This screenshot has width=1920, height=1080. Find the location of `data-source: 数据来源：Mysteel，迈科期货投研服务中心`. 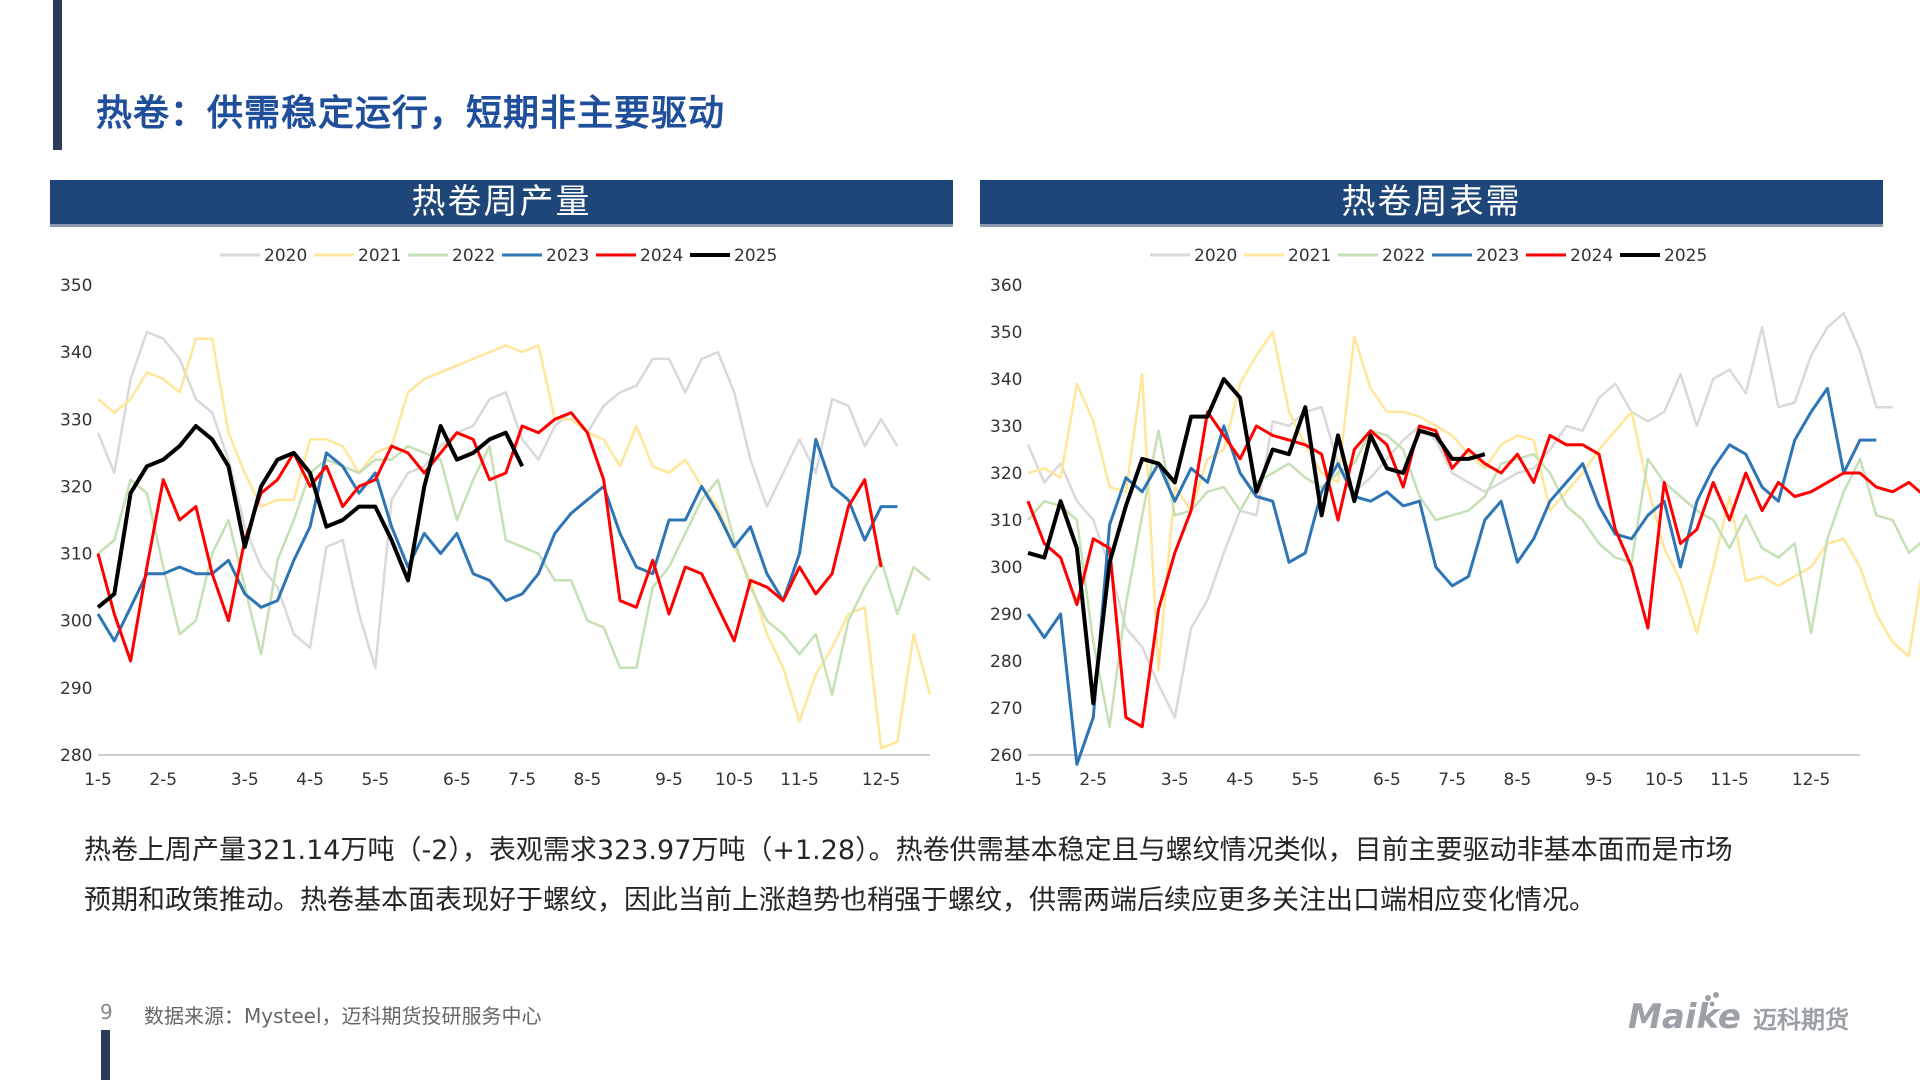

data-source: 数据来源：Mysteel，迈科期货投研服务中心 is located at coordinates (343, 1016).